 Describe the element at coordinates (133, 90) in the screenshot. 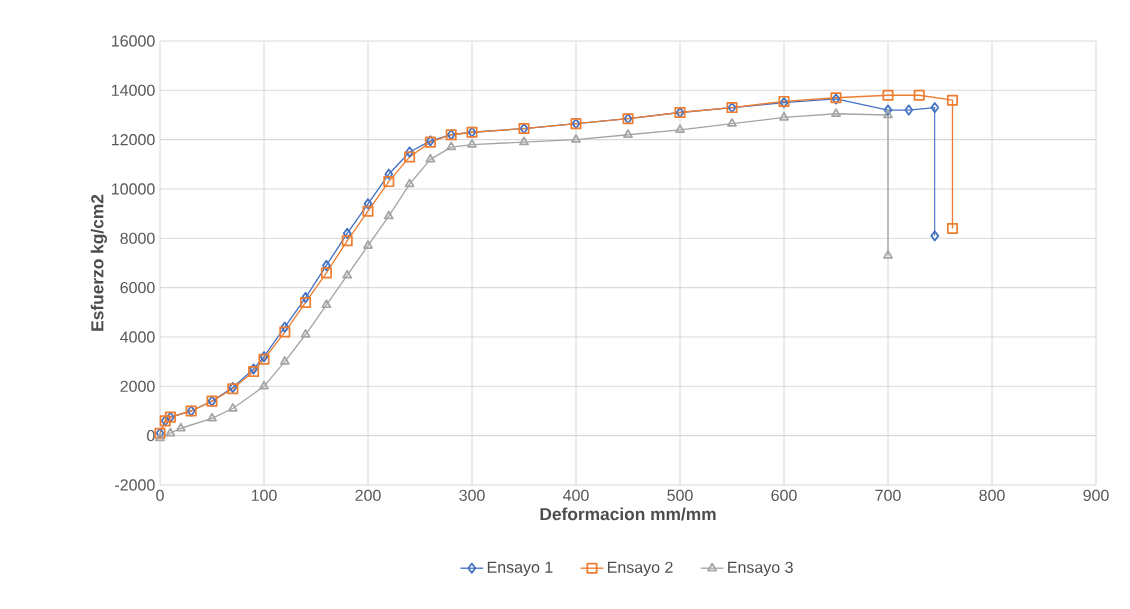

I see `y-tick-label: 14000` at that location.